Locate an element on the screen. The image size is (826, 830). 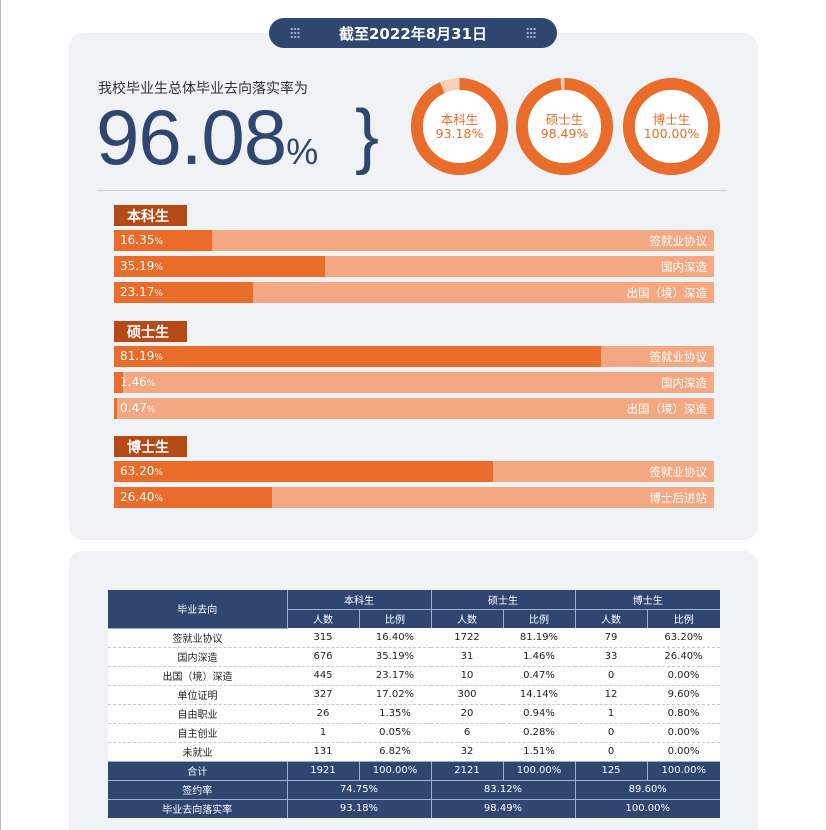
dots-decoration-right is located at coordinates (531, 33).